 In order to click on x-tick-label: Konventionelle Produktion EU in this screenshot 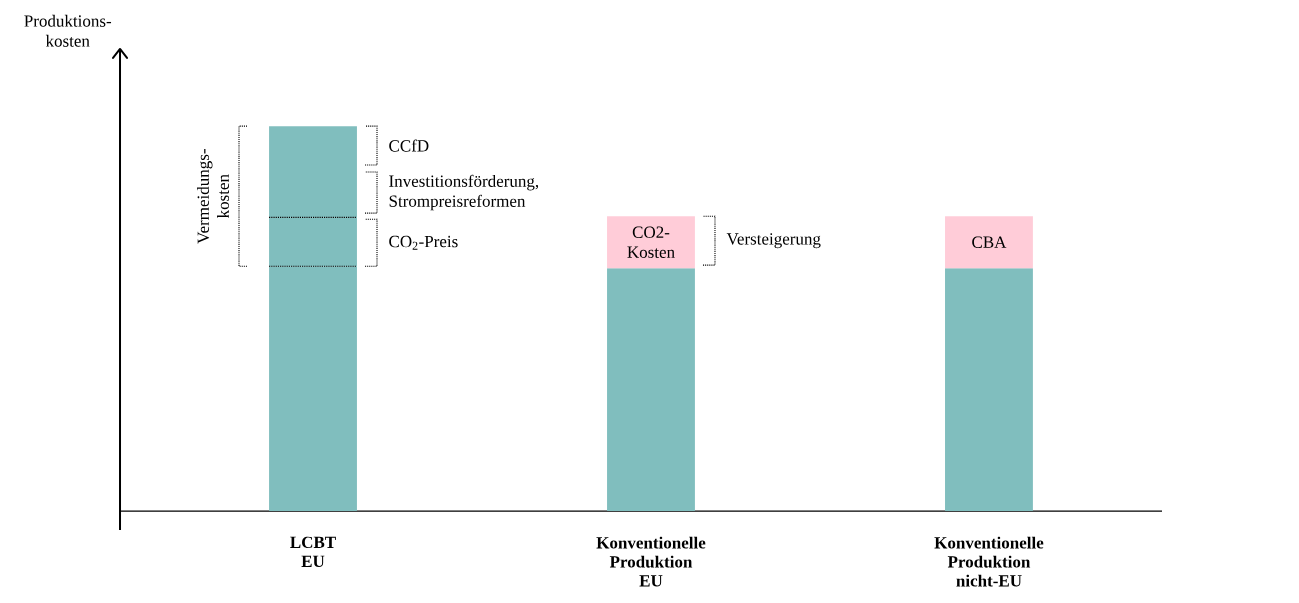, I will do `click(651, 561)`.